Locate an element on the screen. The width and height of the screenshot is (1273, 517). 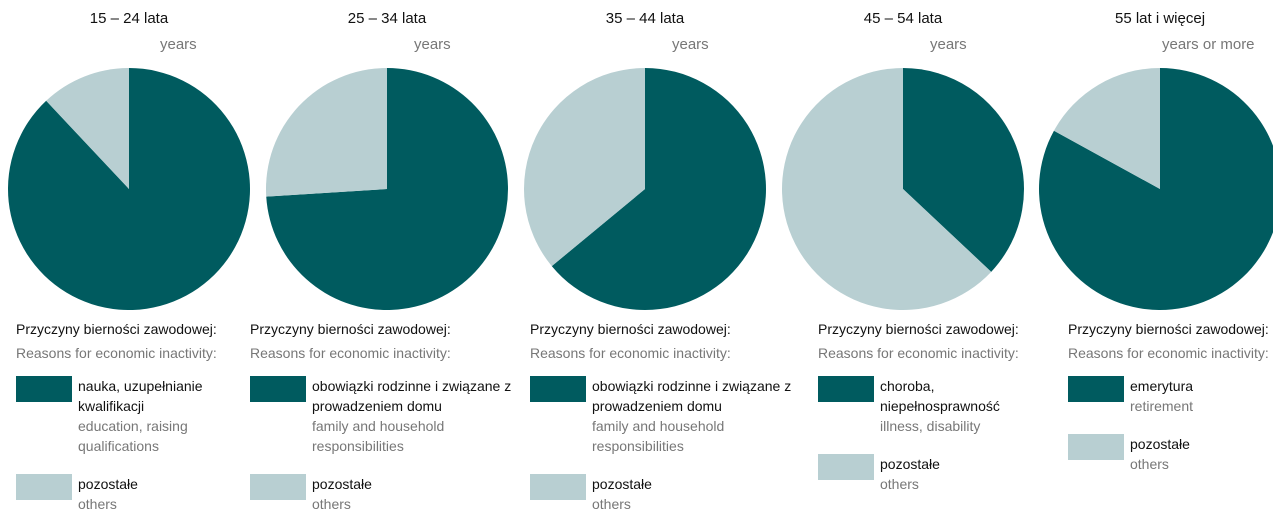
chart-title: 45 – 54 lata is located at coordinates (903, 18).